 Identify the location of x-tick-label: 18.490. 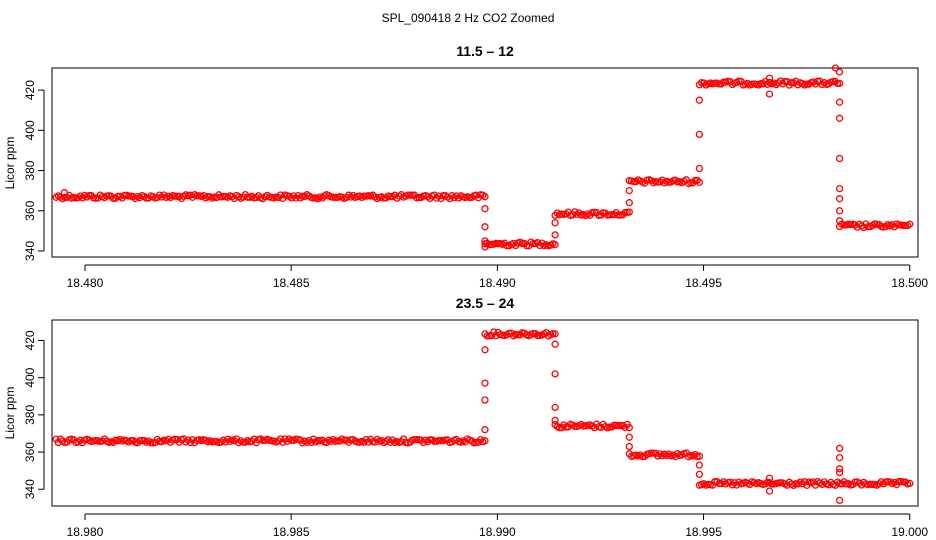
(497, 283).